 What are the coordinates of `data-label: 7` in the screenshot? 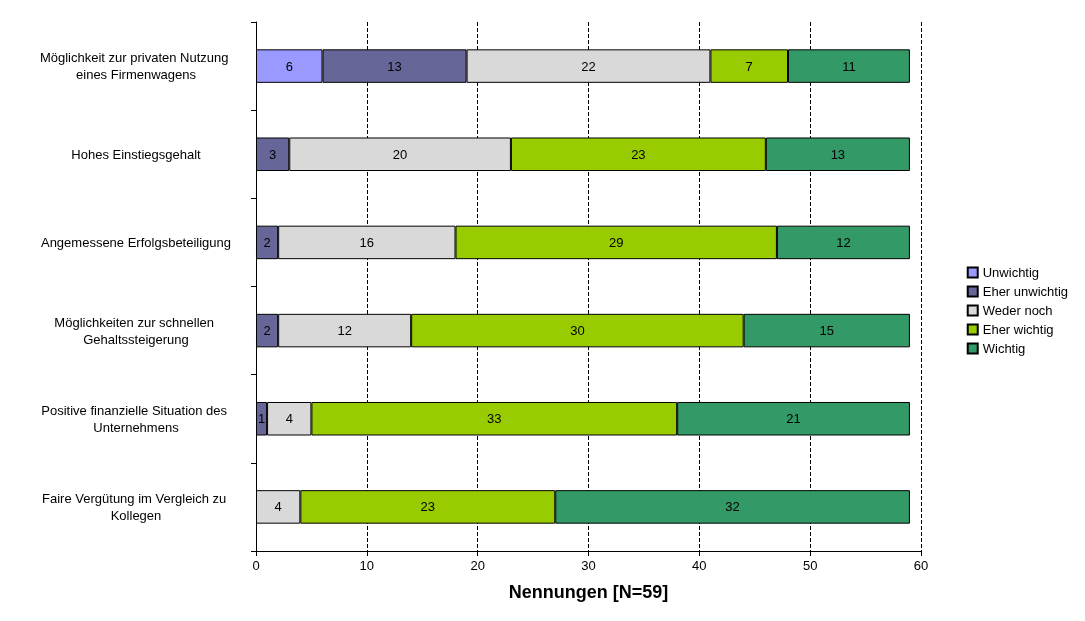 It's located at (749, 66).